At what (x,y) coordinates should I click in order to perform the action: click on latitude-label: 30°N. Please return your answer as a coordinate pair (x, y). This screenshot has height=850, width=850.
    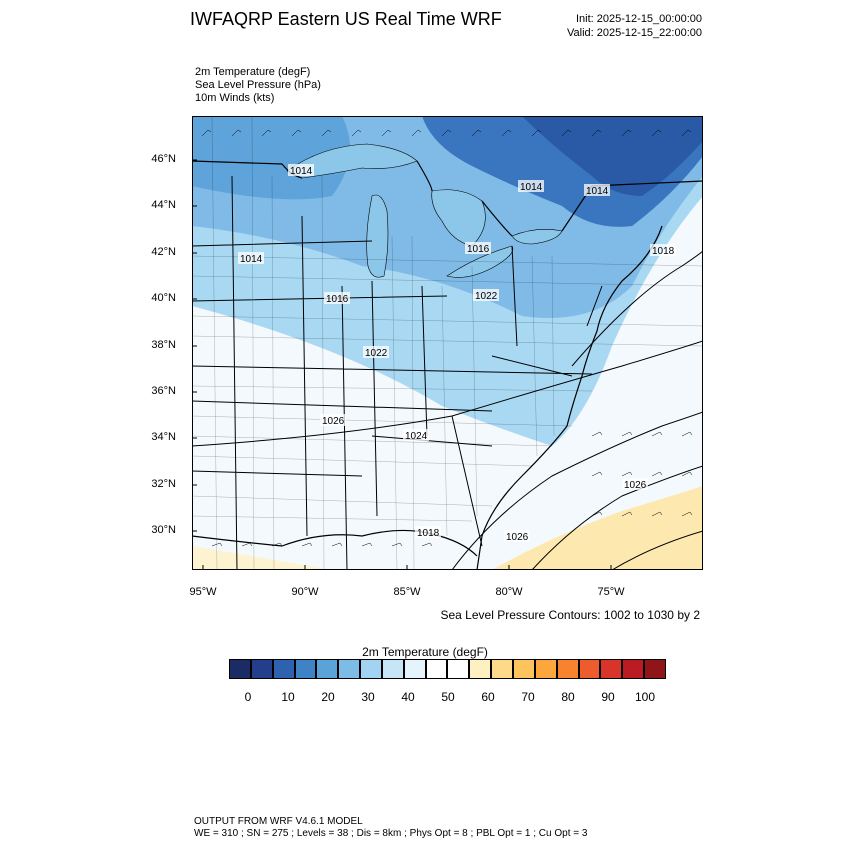
    Looking at the image, I should click on (163, 530).